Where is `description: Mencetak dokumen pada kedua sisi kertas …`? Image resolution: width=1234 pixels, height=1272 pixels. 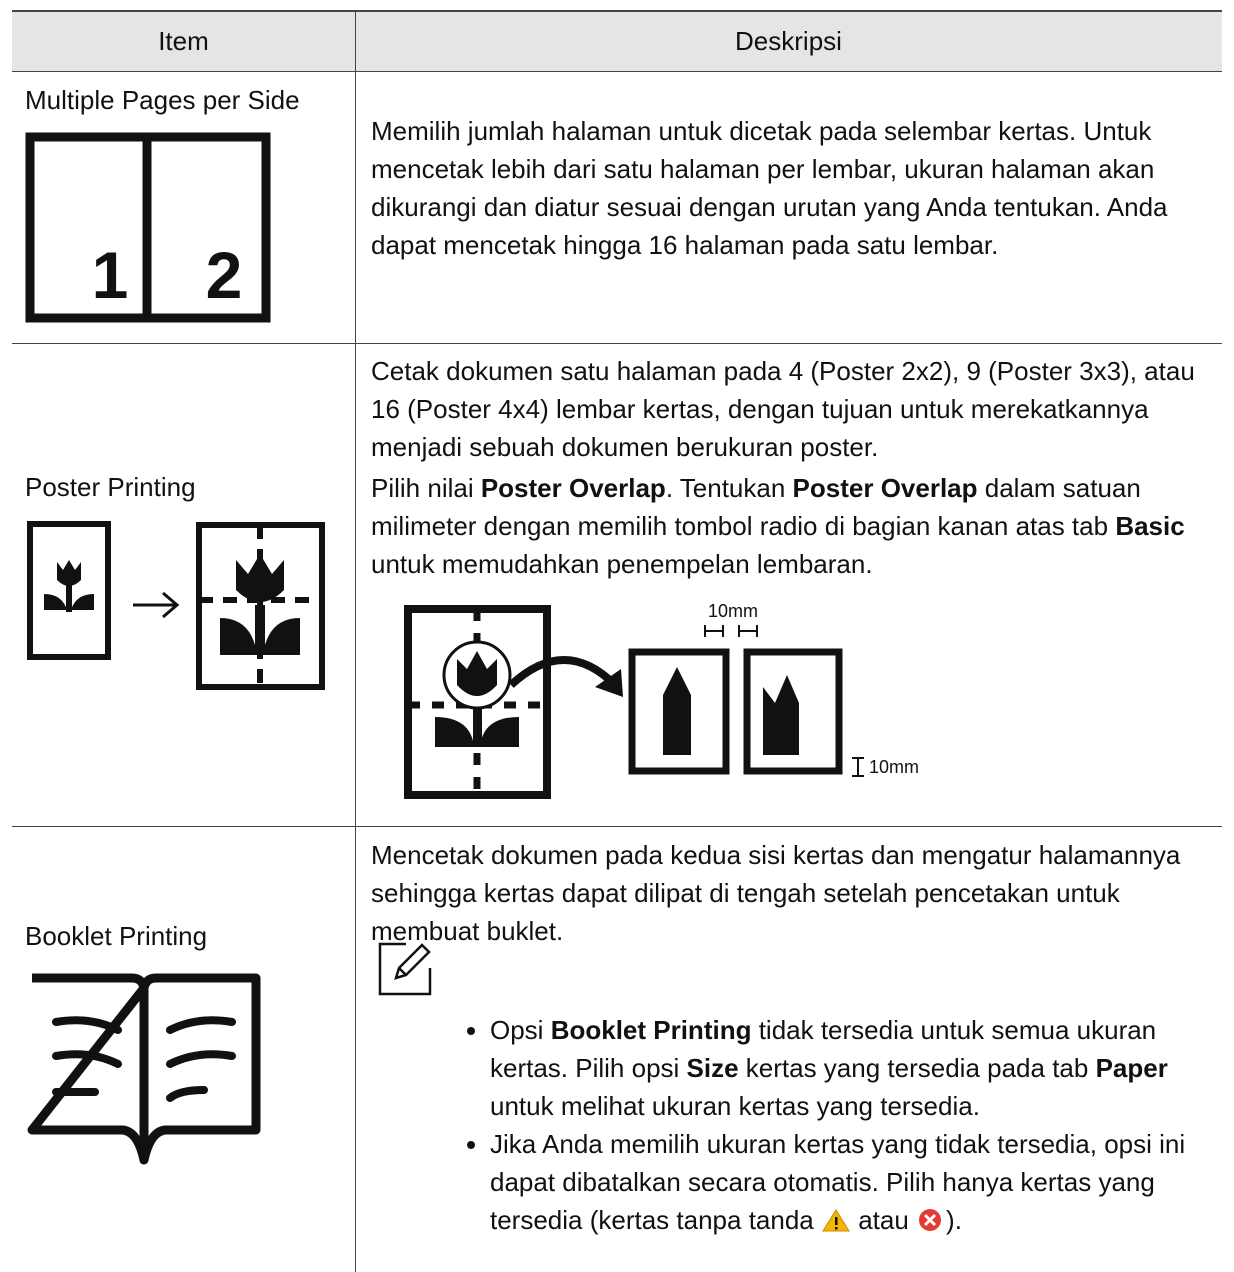
description: Mencetak dokumen pada kedua sisi kertas … is located at coordinates (796, 894).